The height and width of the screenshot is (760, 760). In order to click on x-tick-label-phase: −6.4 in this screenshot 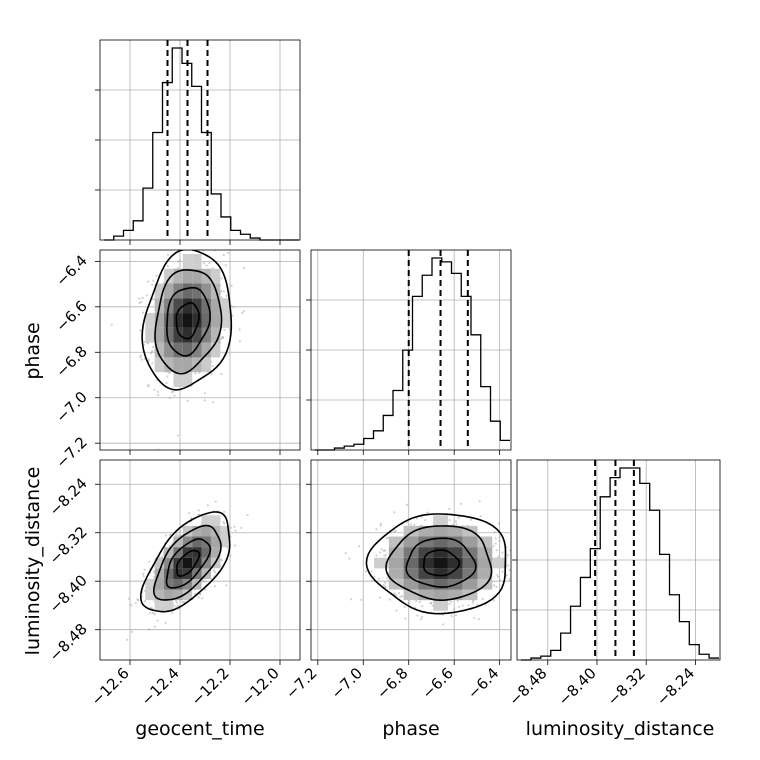, I will do `click(483, 683)`.